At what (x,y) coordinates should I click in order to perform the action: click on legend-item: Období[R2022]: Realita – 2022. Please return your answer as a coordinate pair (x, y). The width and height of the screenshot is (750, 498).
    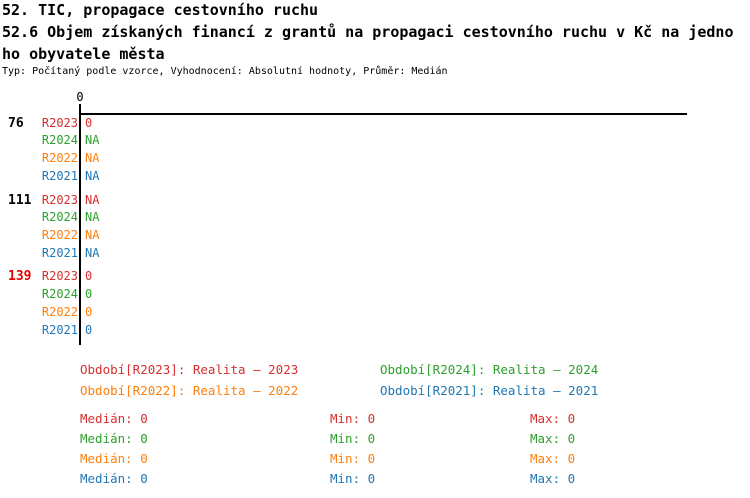
    Looking at the image, I should click on (189, 390).